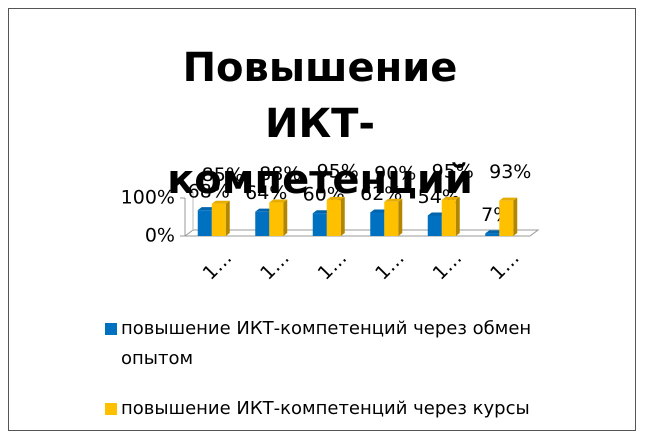 The width and height of the screenshot is (645, 439). Describe the element at coordinates (266, 193) in the screenshot. I see `value-label: 64%` at that location.